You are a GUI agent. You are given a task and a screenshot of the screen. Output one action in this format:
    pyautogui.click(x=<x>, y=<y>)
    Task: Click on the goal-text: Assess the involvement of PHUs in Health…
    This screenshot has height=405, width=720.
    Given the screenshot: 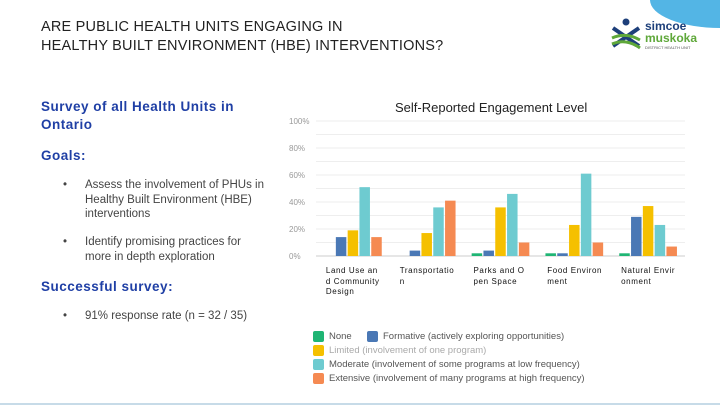 What is the action you would take?
    pyautogui.click(x=174, y=199)
    